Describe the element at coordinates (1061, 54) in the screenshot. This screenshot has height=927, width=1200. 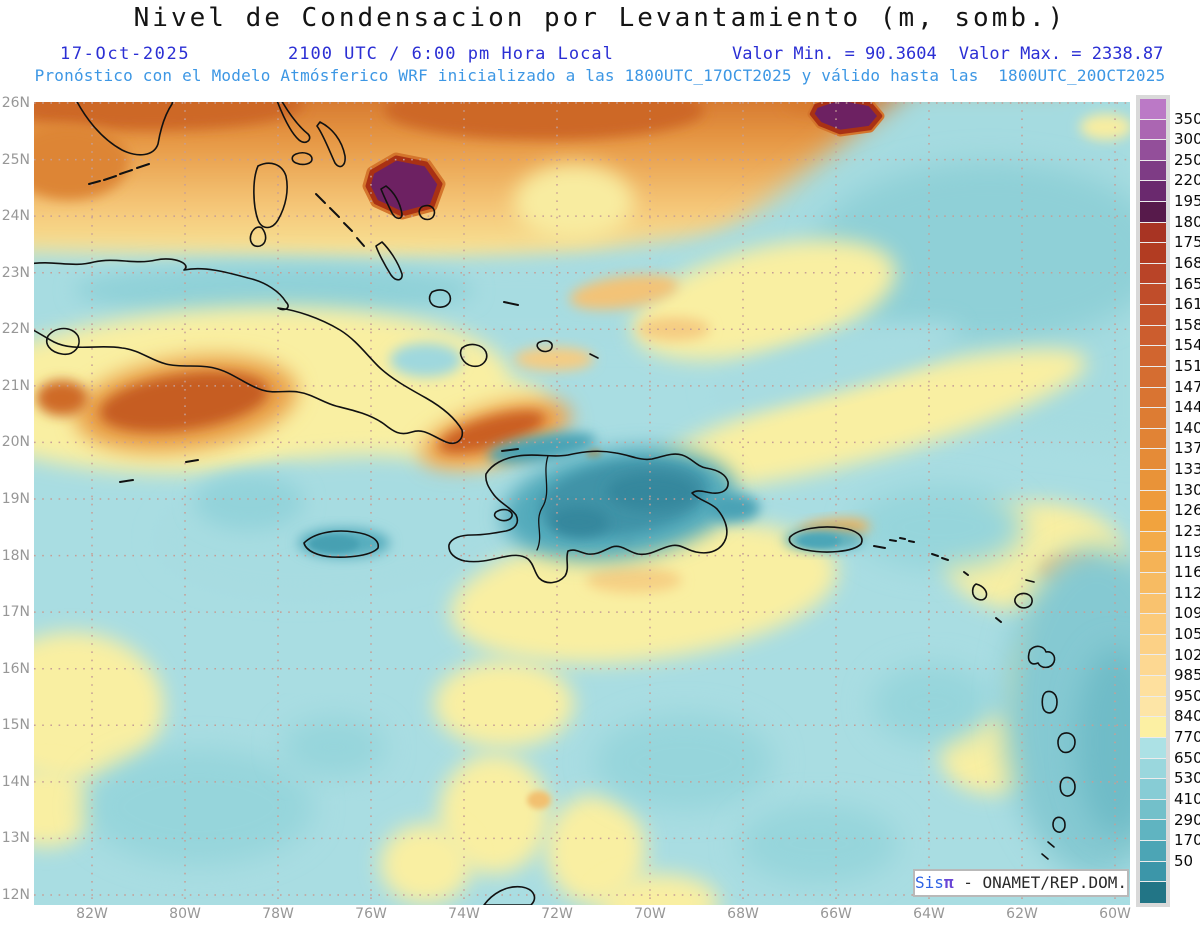
I see `valor-max: Valor Max. = 2338.87` at that location.